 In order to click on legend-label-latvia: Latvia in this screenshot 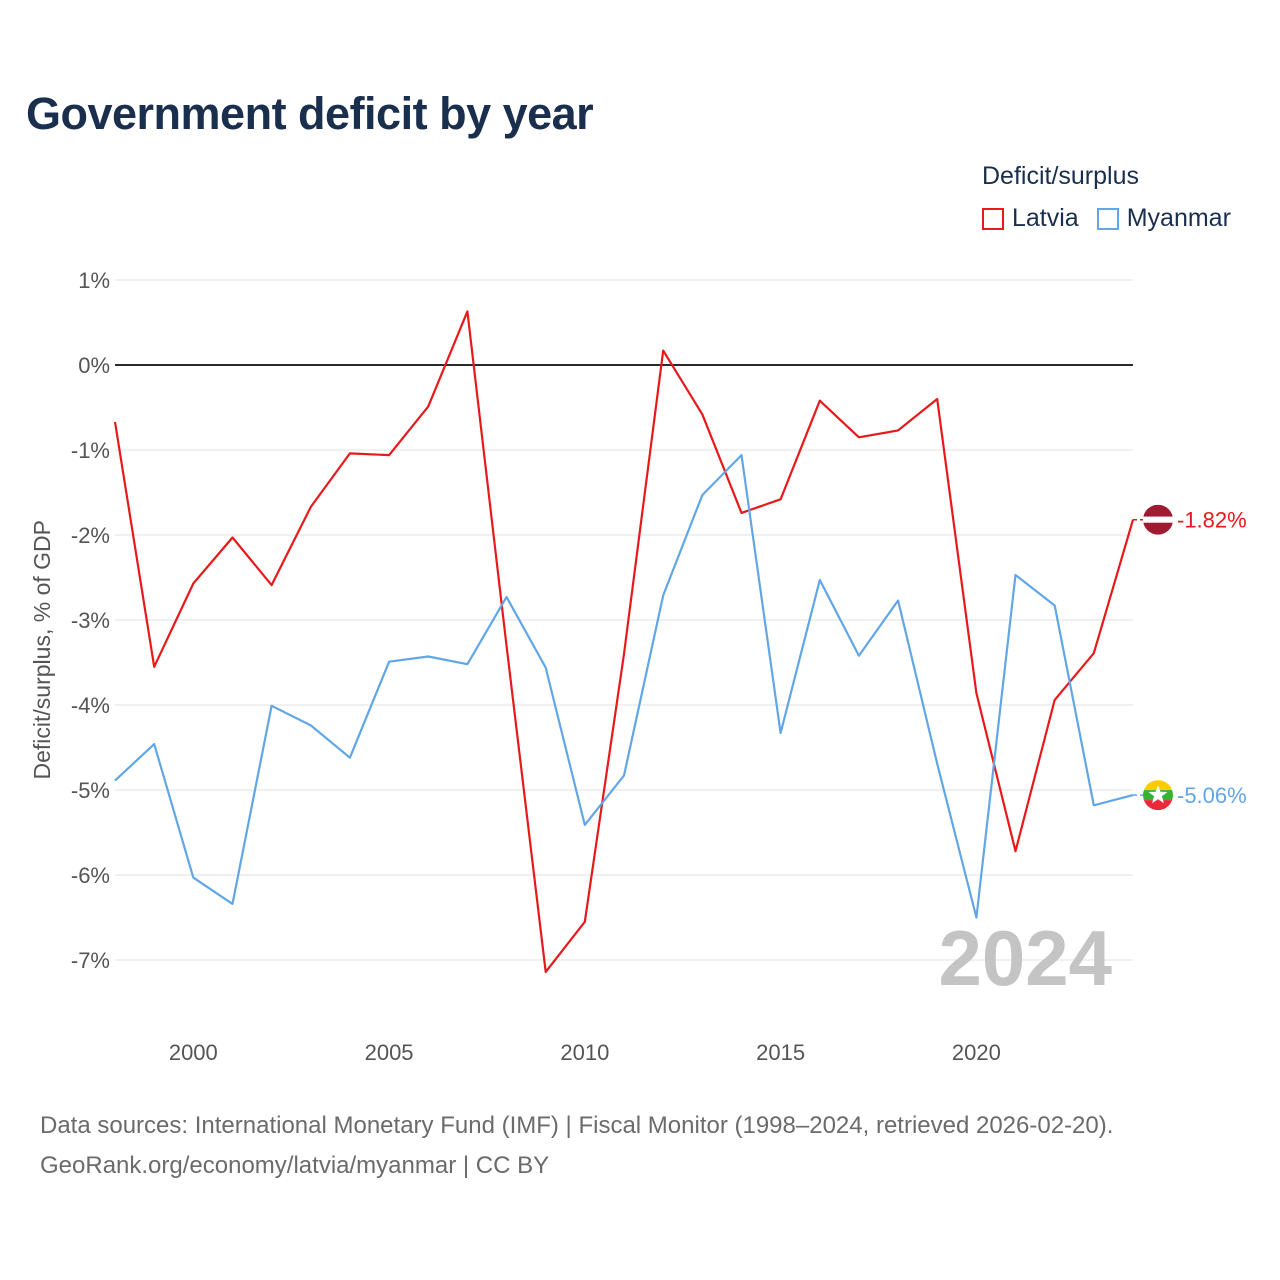, I will do `click(1045, 218)`.